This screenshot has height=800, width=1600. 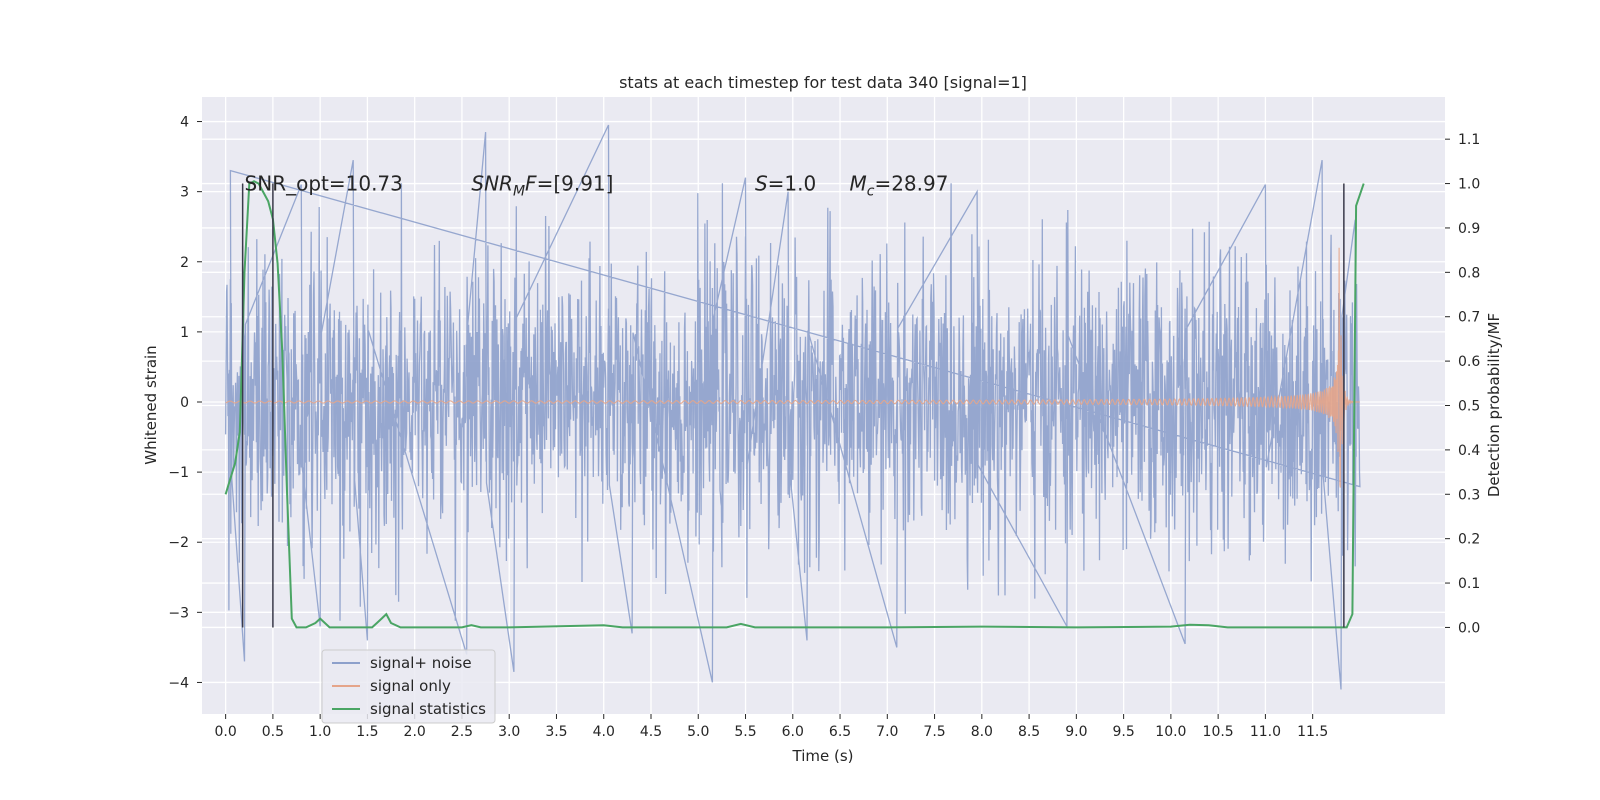 I want to click on y2-axis-label: Detection probability/MF, so click(x=1494, y=405).